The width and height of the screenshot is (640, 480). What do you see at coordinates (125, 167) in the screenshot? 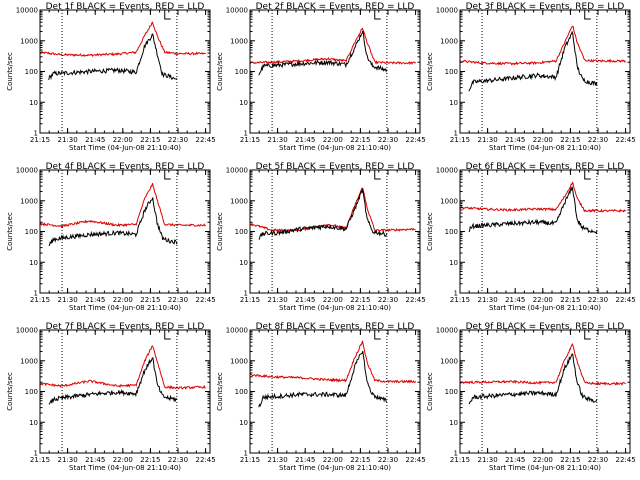
I see `panel-title: Det 4f BLACK = Events, RED = LLD` at bounding box center [125, 167].